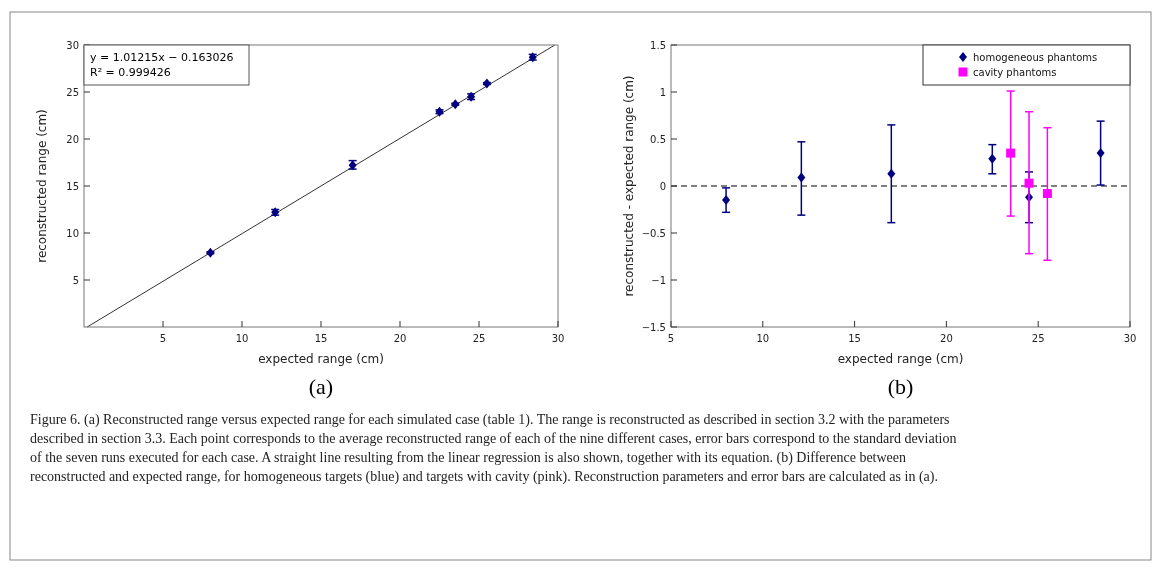  What do you see at coordinates (130, 72) in the screenshot?
I see `annotation: R² = 0.999426` at bounding box center [130, 72].